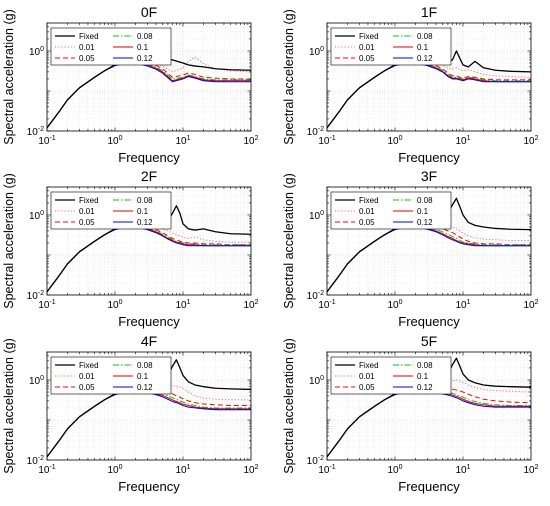 This screenshot has height=506, width=550. What do you see at coordinates (429, 12) in the screenshot?
I see `chart-title: 1F` at bounding box center [429, 12].